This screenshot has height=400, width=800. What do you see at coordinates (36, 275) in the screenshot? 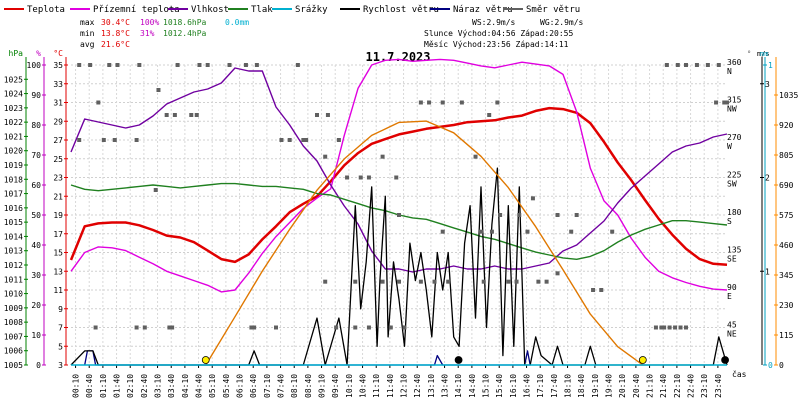
I see `humidity-tick-label: 30` at bounding box center [36, 275].